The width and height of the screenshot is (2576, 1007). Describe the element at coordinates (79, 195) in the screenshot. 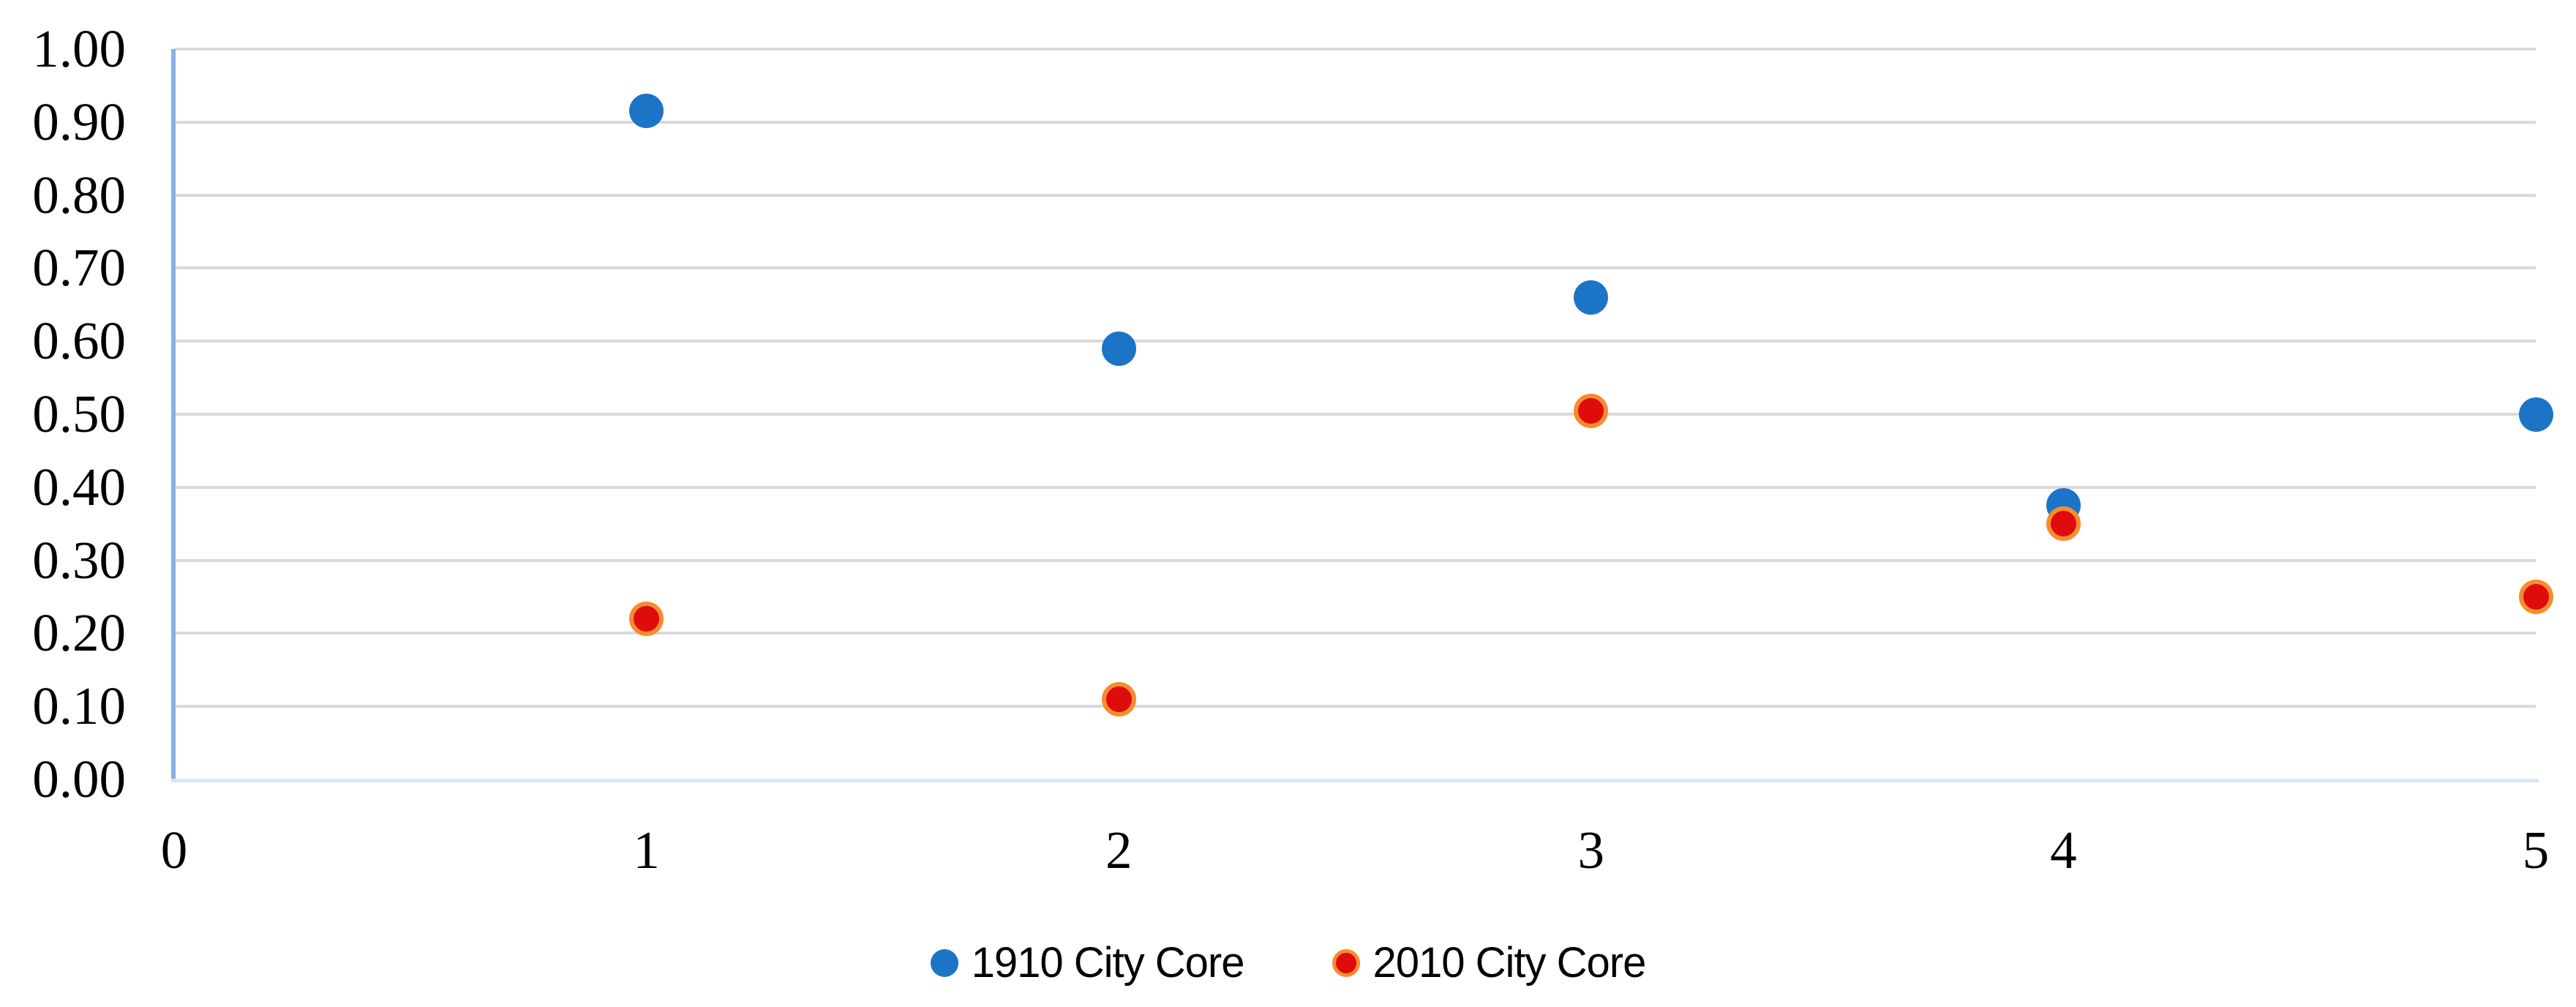

I see `y-tick-label: 0.80` at that location.